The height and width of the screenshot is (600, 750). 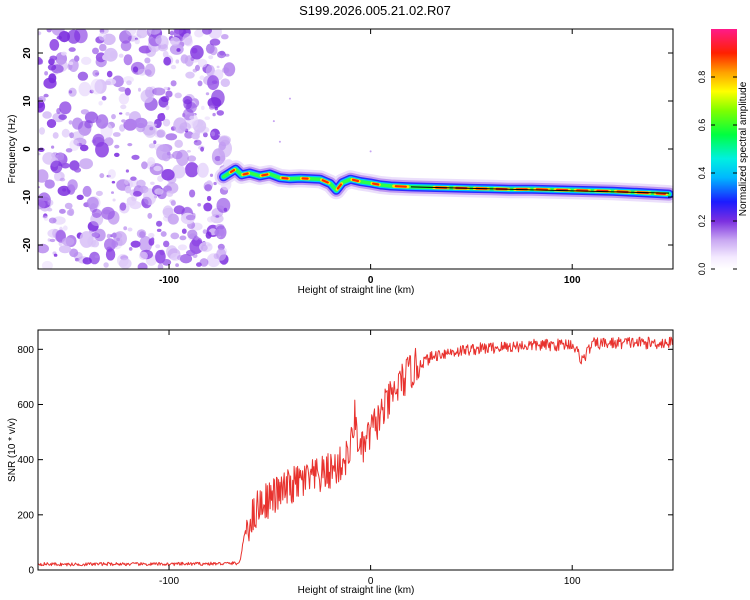 I want to click on colorbar-tick-label: 0.6, so click(x=702, y=125).